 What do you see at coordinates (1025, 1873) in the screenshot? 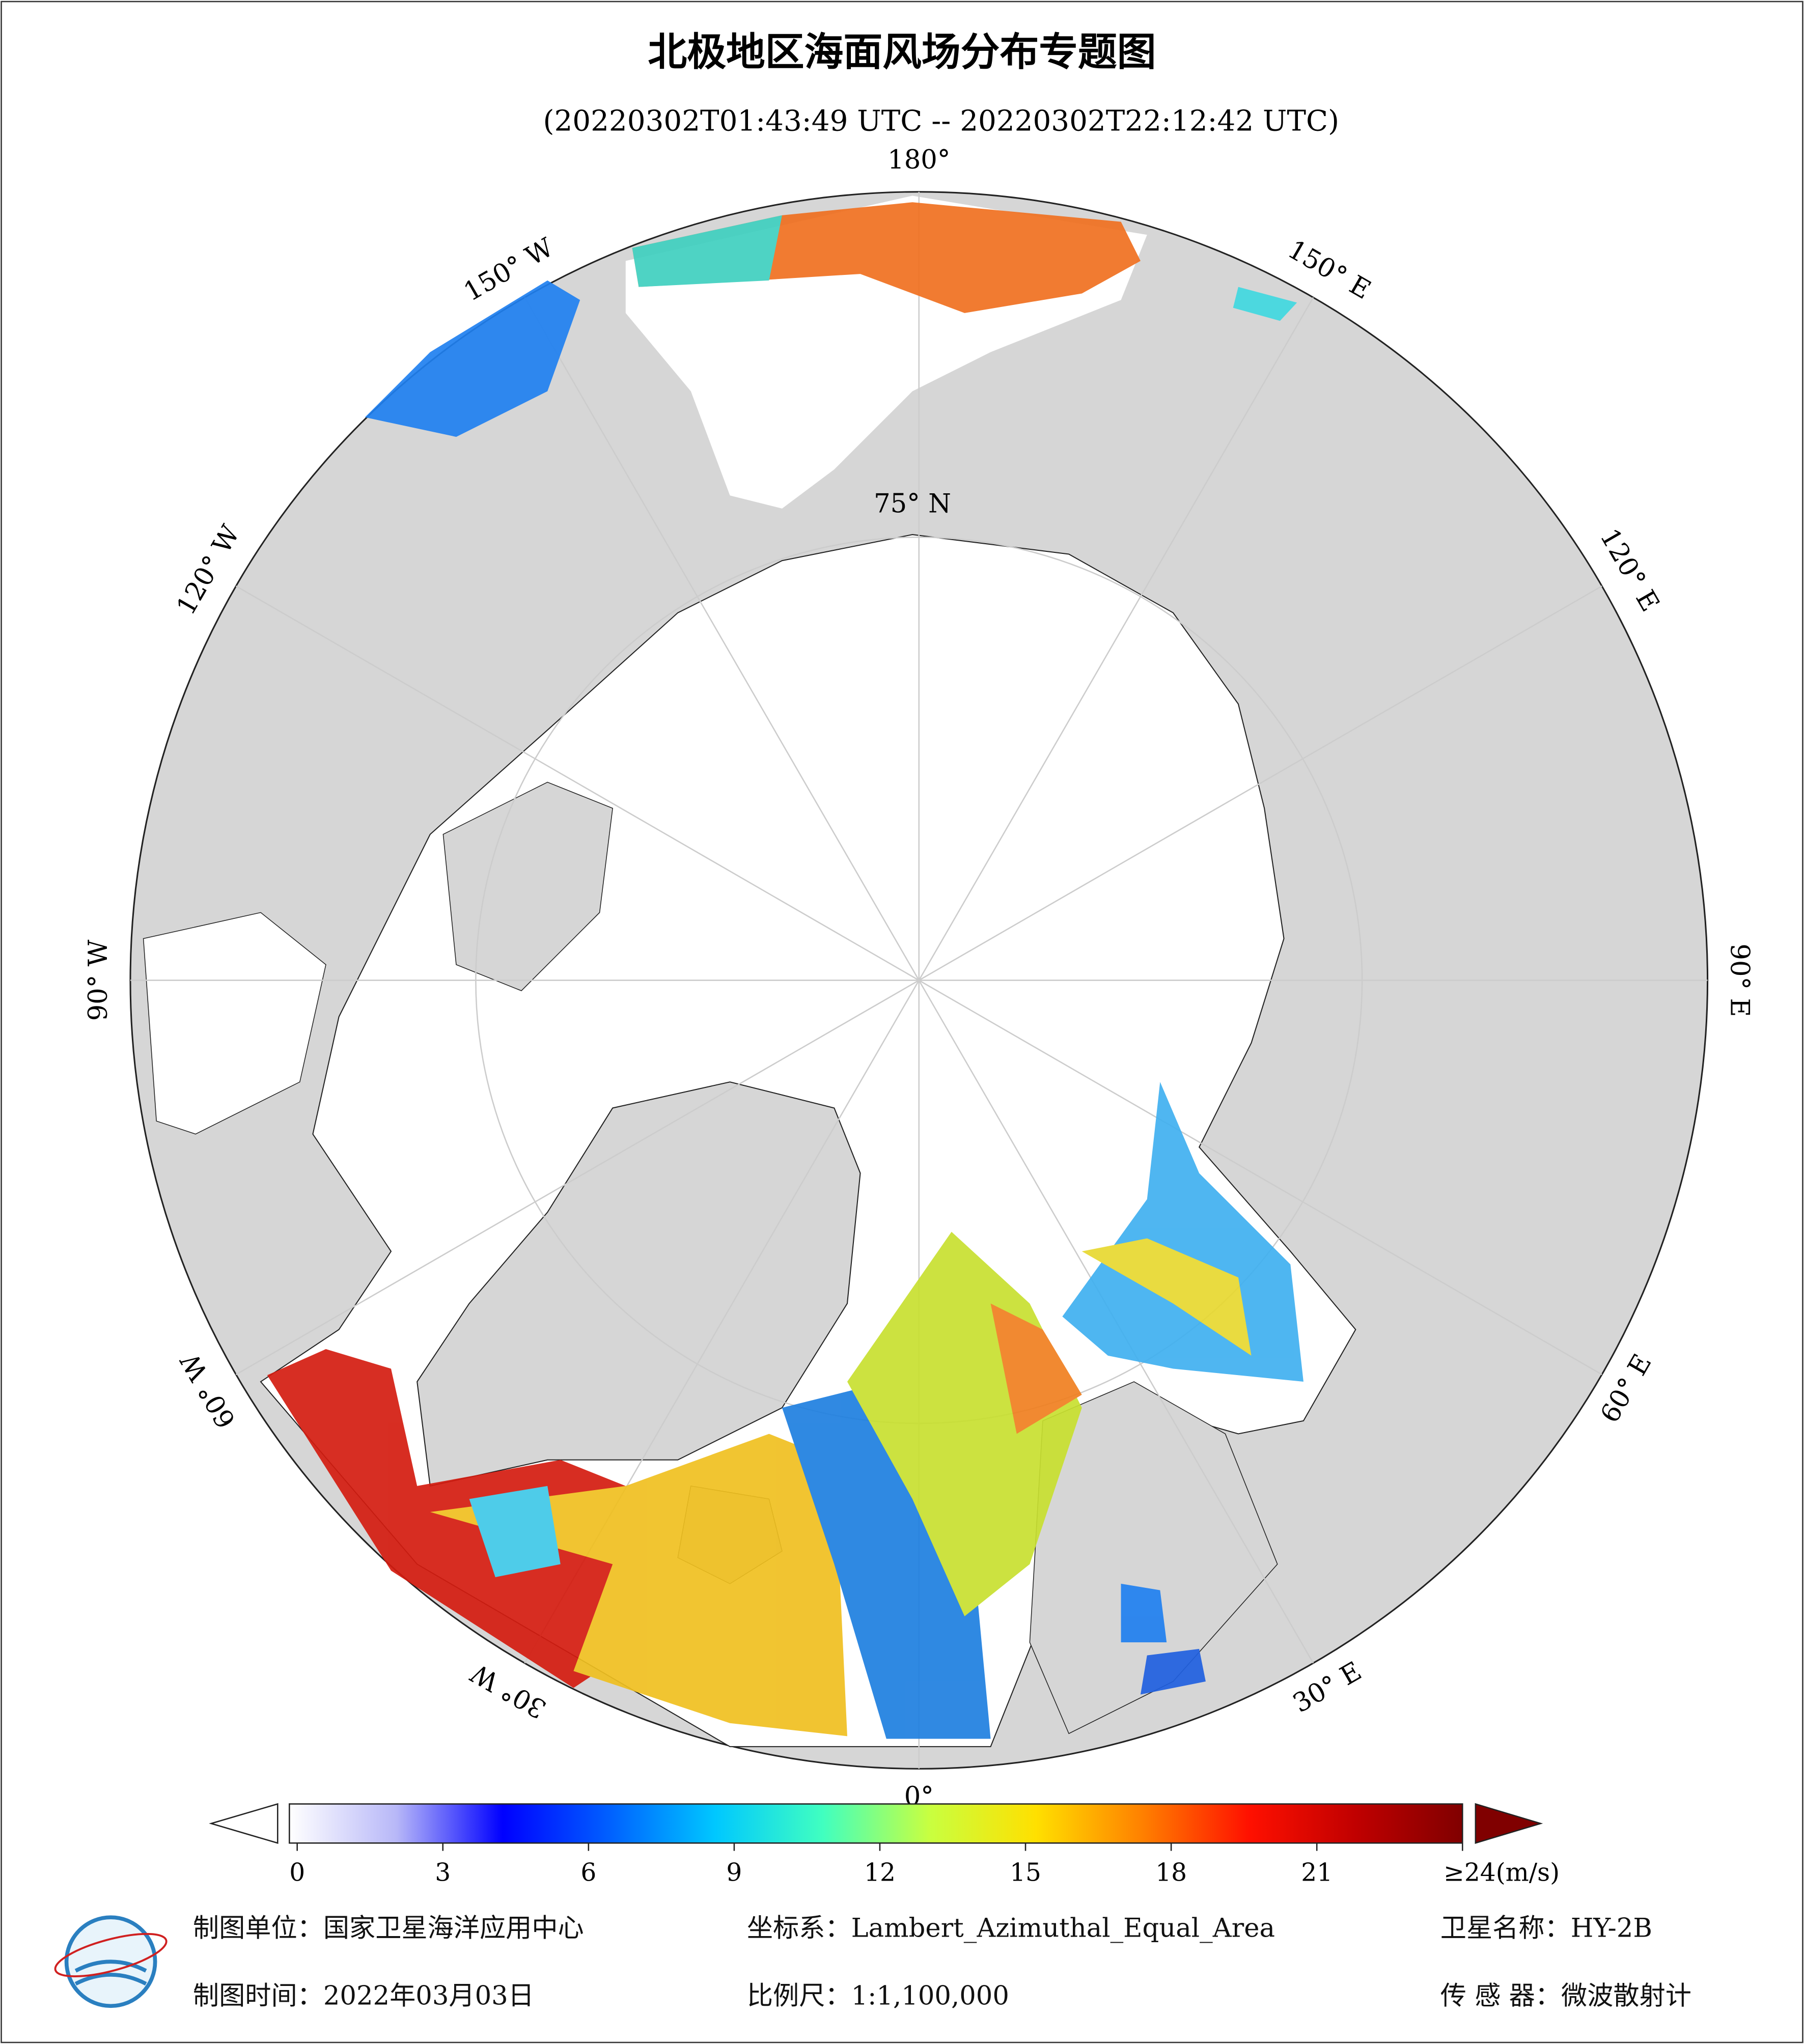
I see `colorbar-tick-label: 15` at bounding box center [1025, 1873].